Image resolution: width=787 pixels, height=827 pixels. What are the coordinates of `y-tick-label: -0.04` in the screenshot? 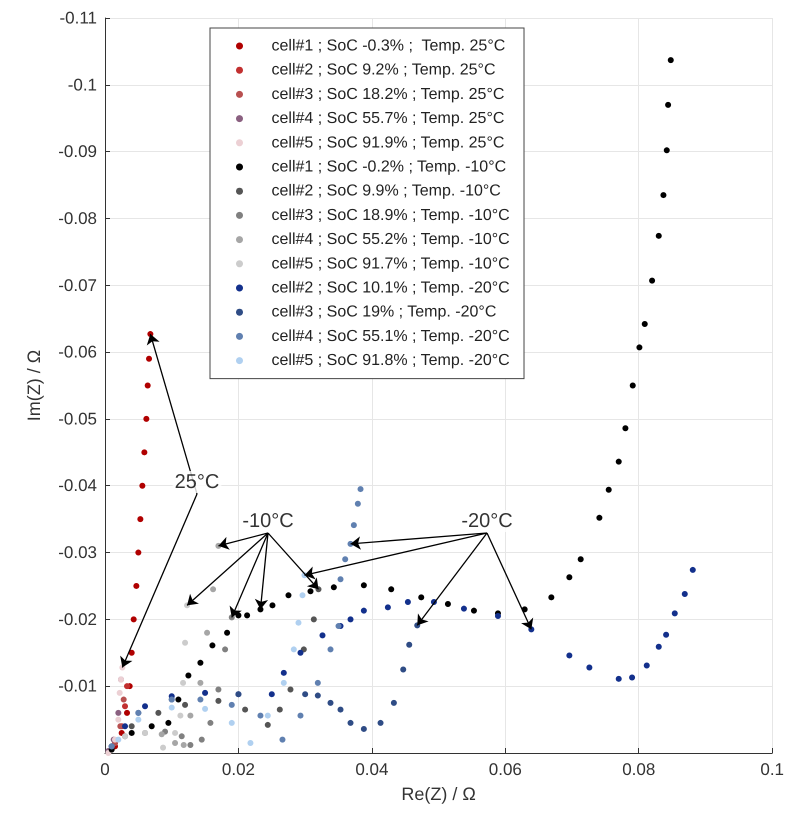 It's located at (77, 486).